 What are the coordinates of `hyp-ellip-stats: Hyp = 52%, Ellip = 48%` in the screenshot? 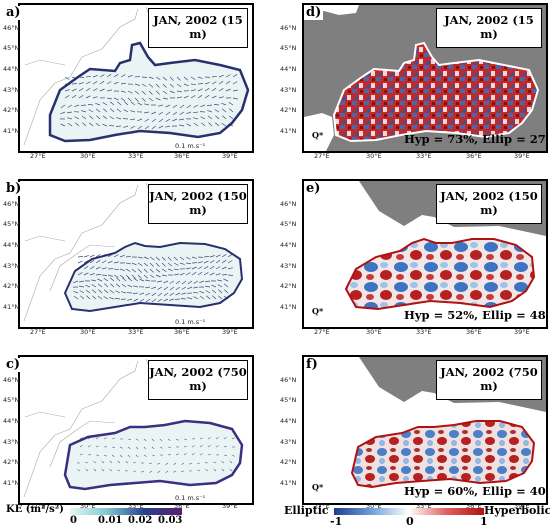 It's located at (476, 315).